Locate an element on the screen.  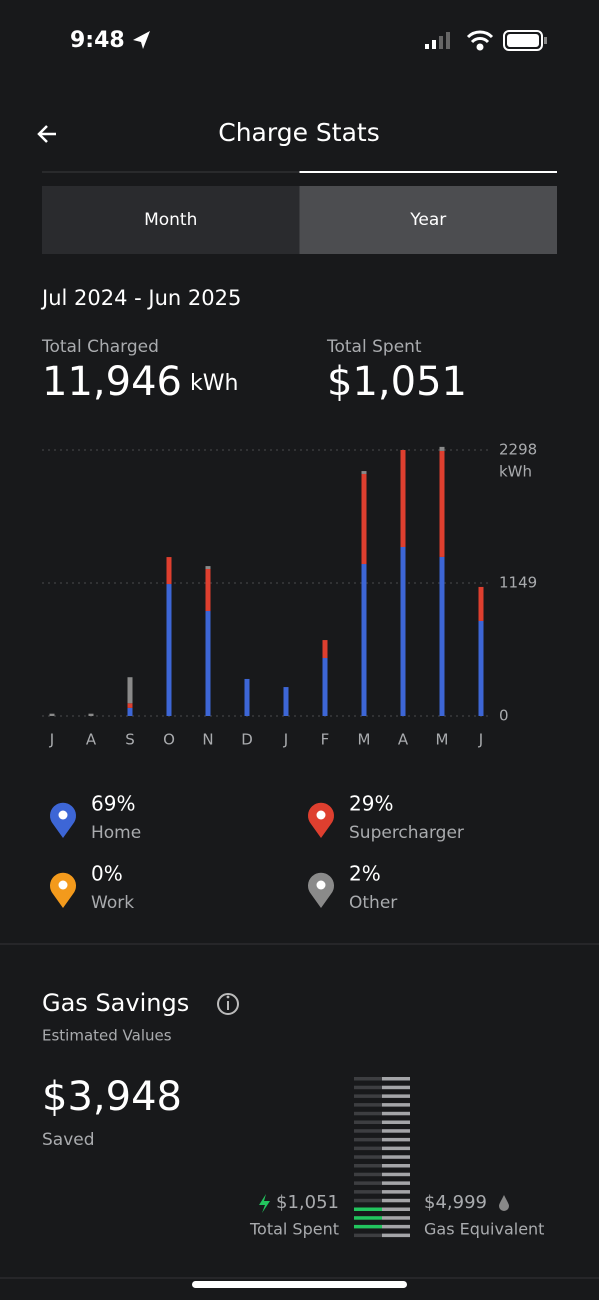
legend-name: Supercharger is located at coordinates (406, 833).